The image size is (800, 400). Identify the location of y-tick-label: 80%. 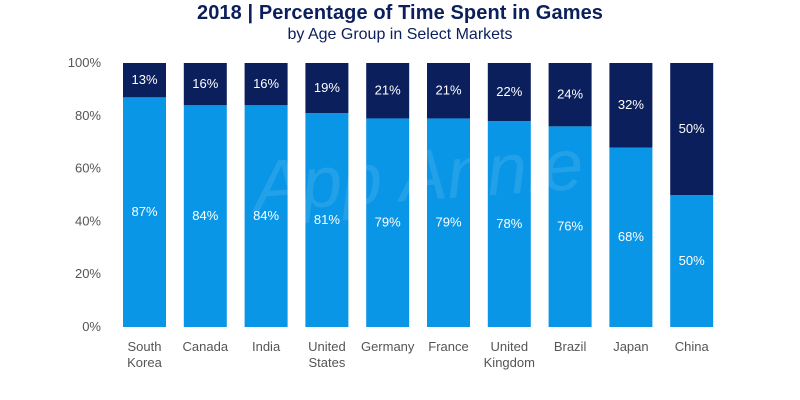
(88, 115).